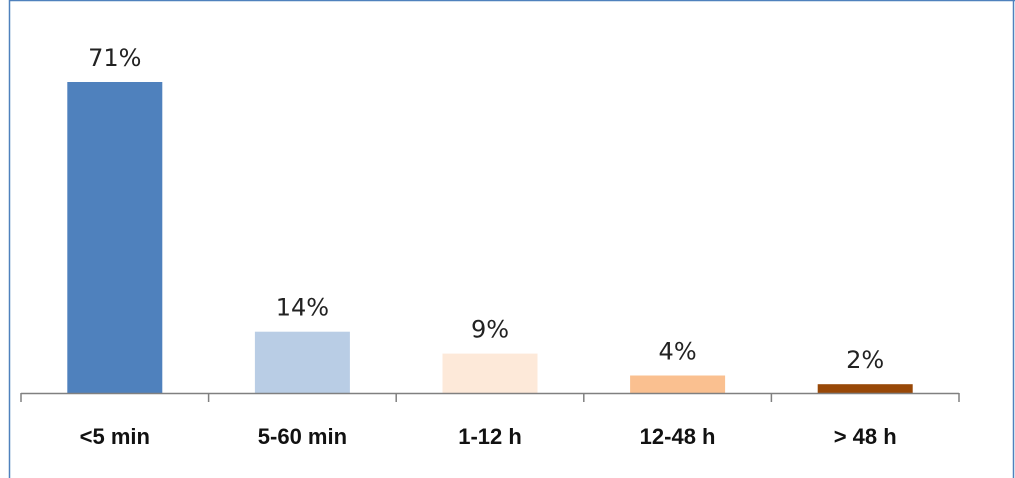  I want to click on category-labels-group: <5 min 5-60 min 1-12 h 12-48 h > 48 h, so click(488, 436).